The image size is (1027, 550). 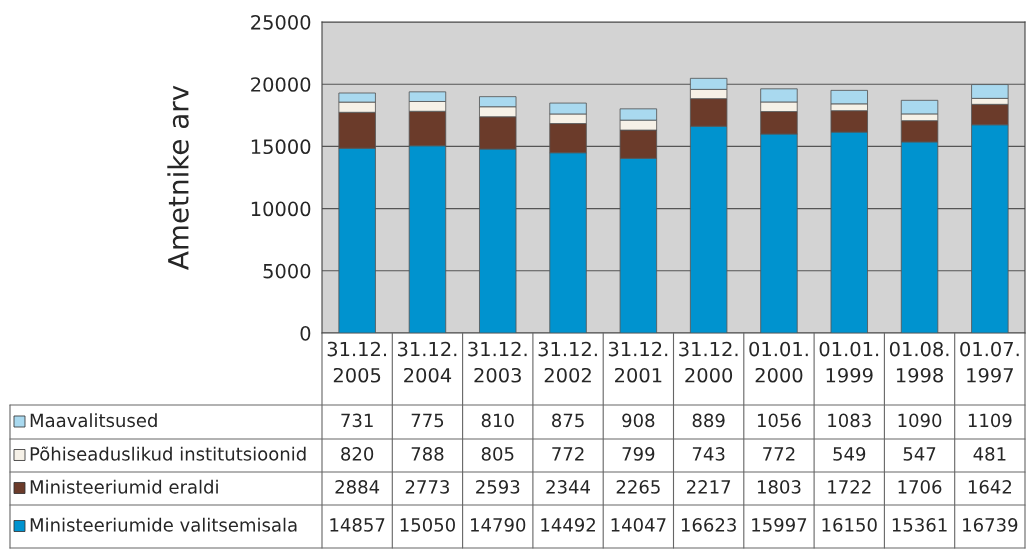 What do you see at coordinates (281, 209) in the screenshot?
I see `y-tick-label: 10000` at bounding box center [281, 209].